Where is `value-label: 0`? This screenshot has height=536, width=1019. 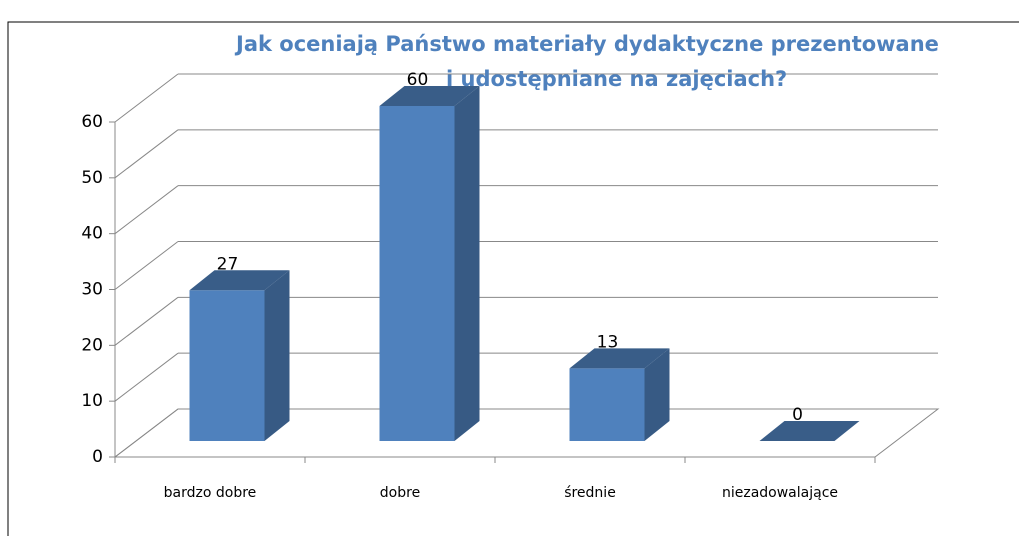 value-label: 0 is located at coordinates (797, 415).